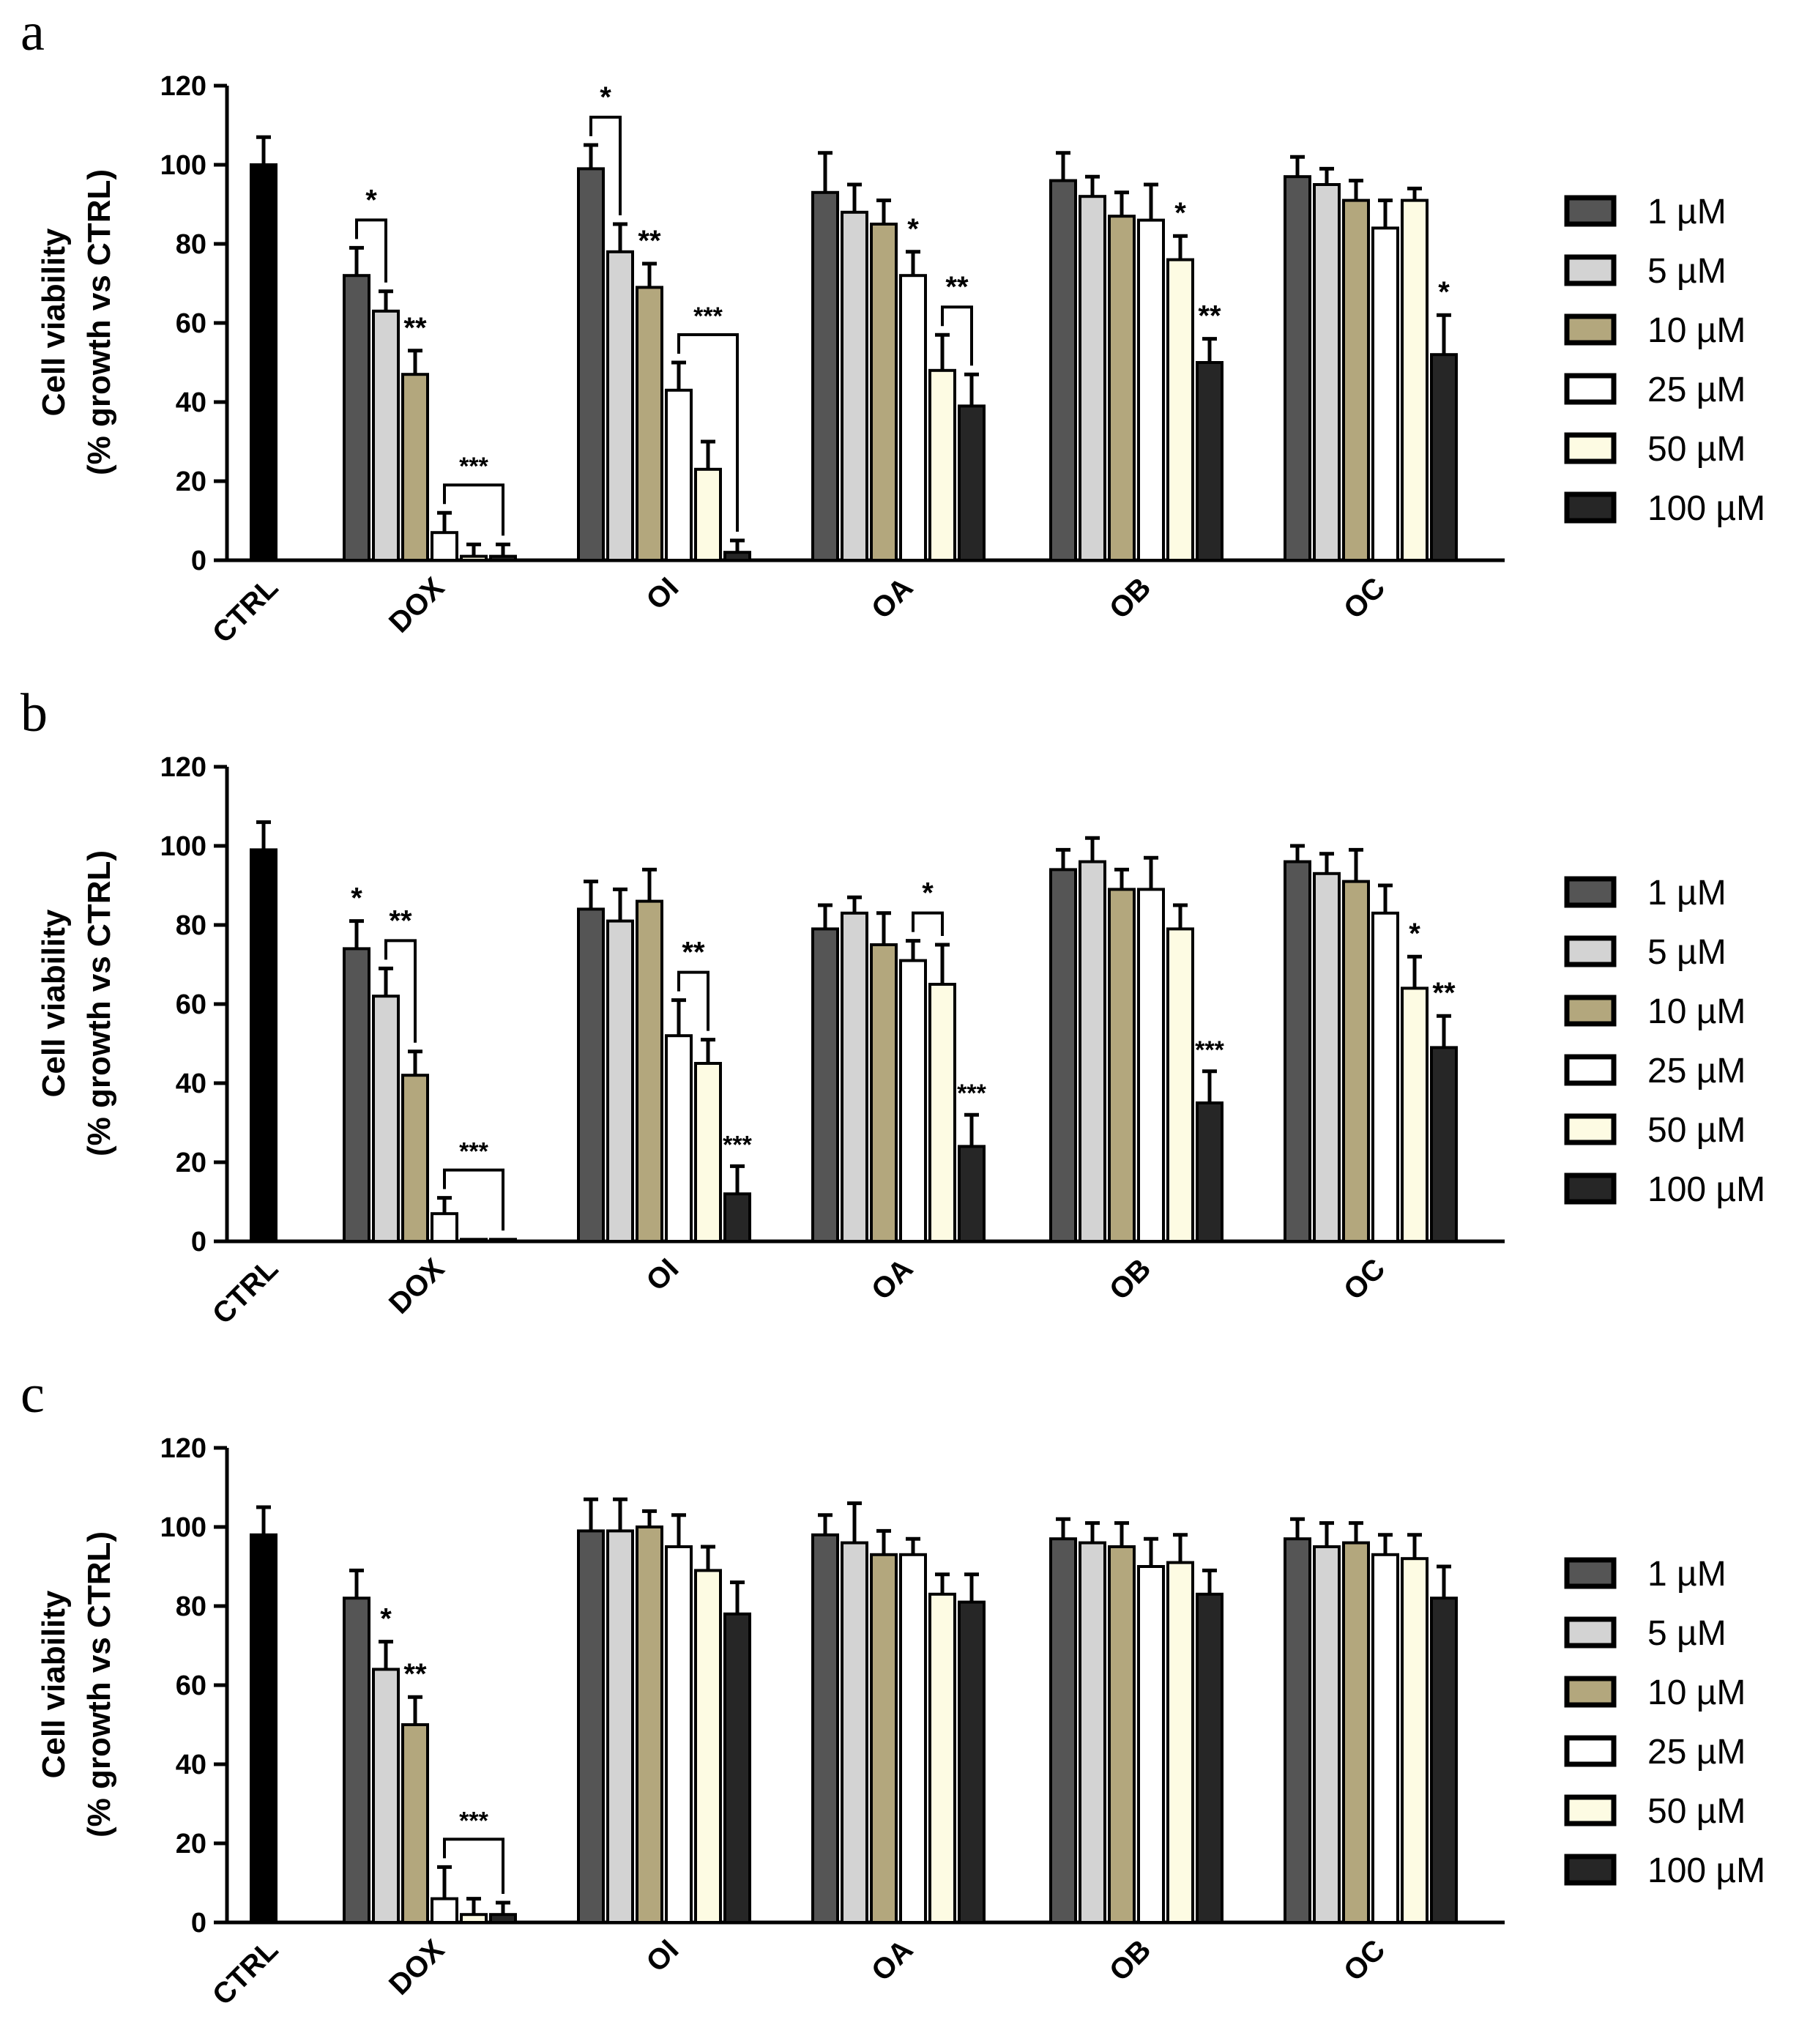  Describe the element at coordinates (191, 1005) in the screenshot. I see `y-tick-label: 60` at that location.